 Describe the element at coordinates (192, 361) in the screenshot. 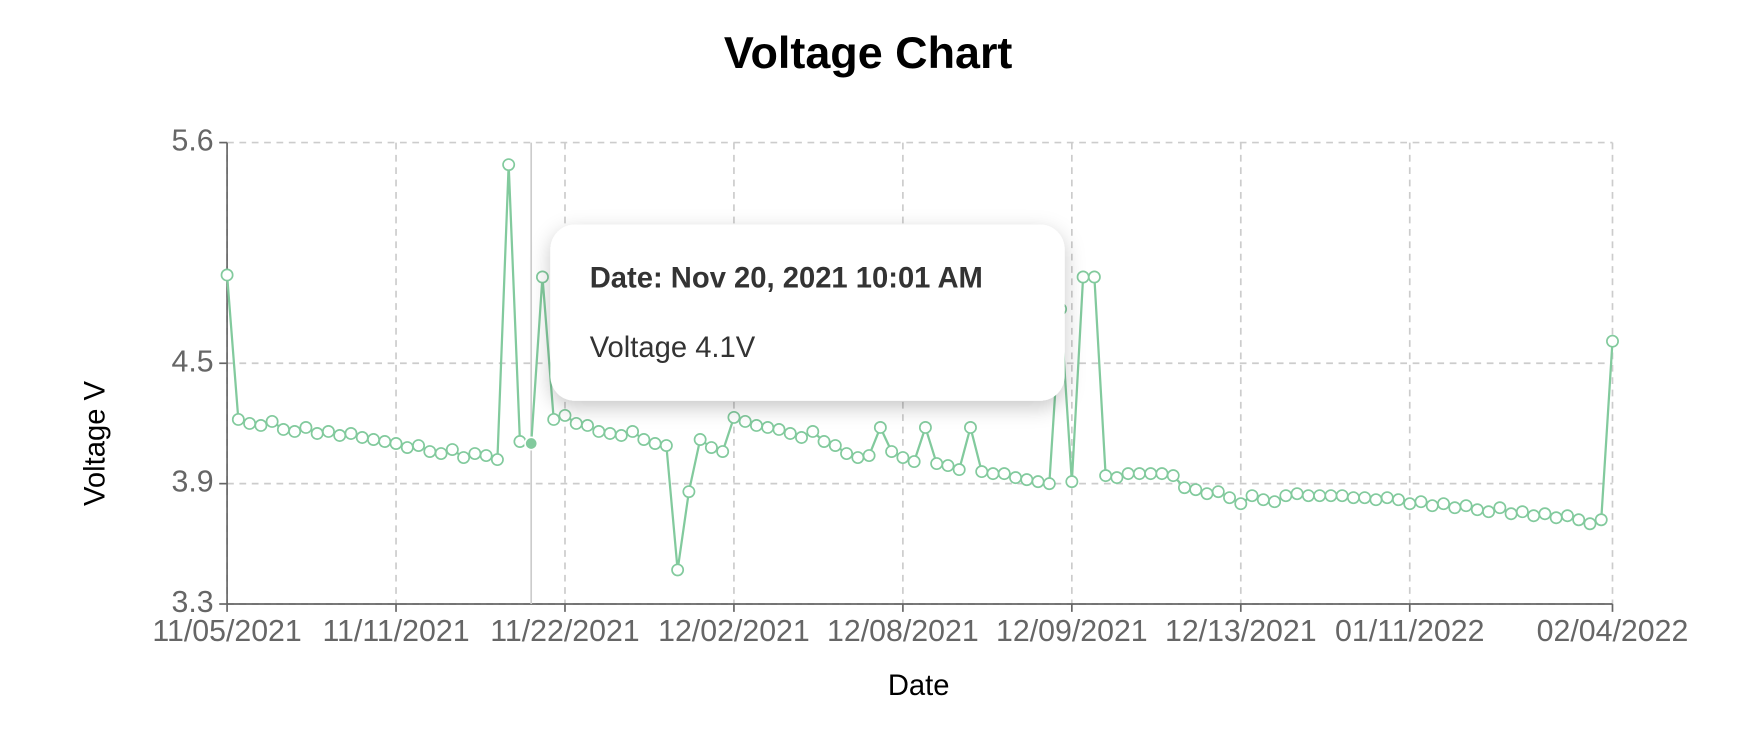

I see `y-tick-label: 4.5` at that location.